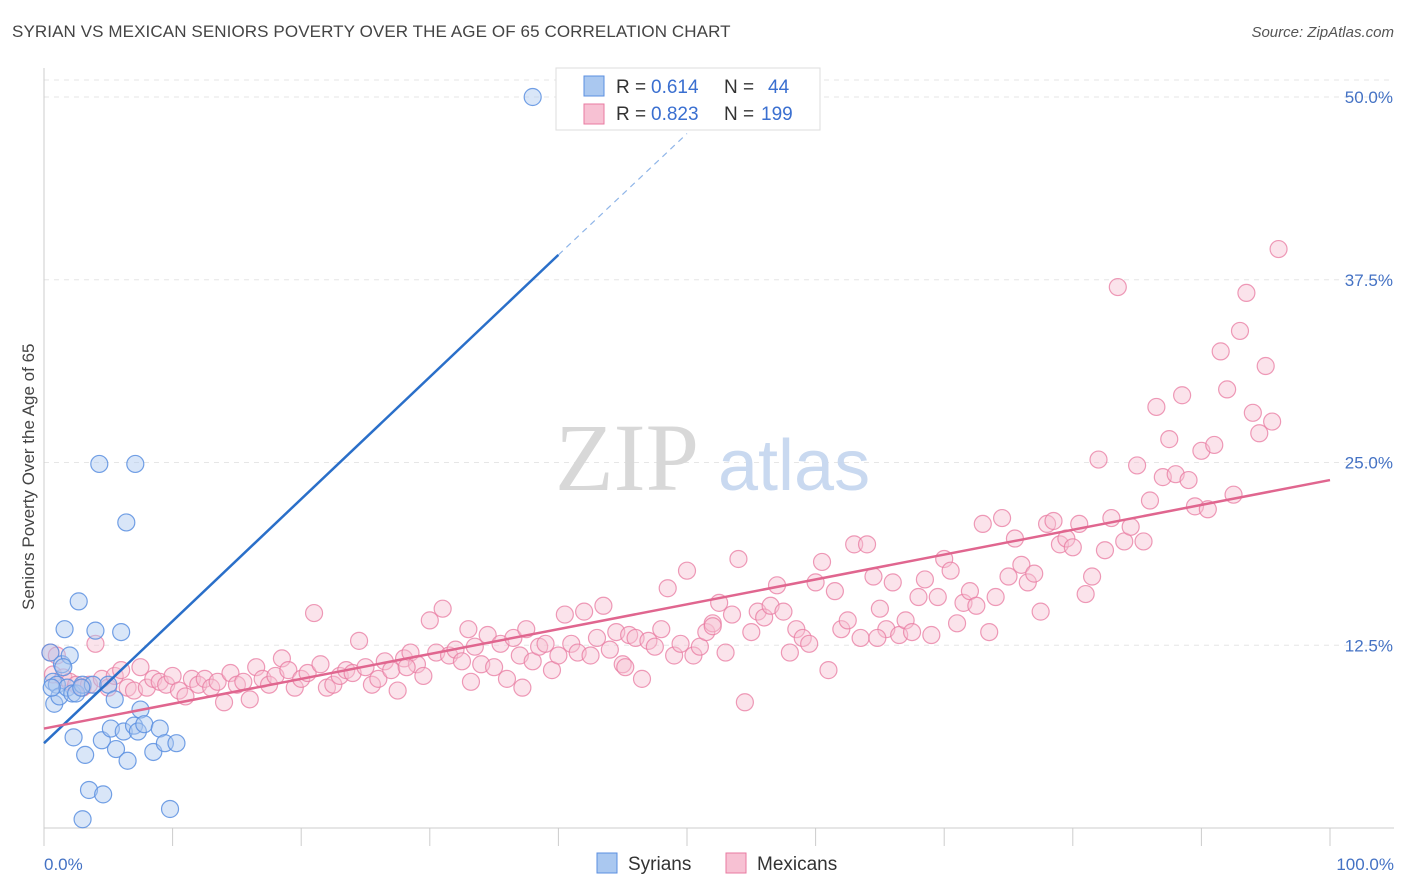 The height and width of the screenshot is (892, 1406). Describe the element at coordinates (675, 87) in the screenshot. I see `syrians-r-value: 0.614` at that location.